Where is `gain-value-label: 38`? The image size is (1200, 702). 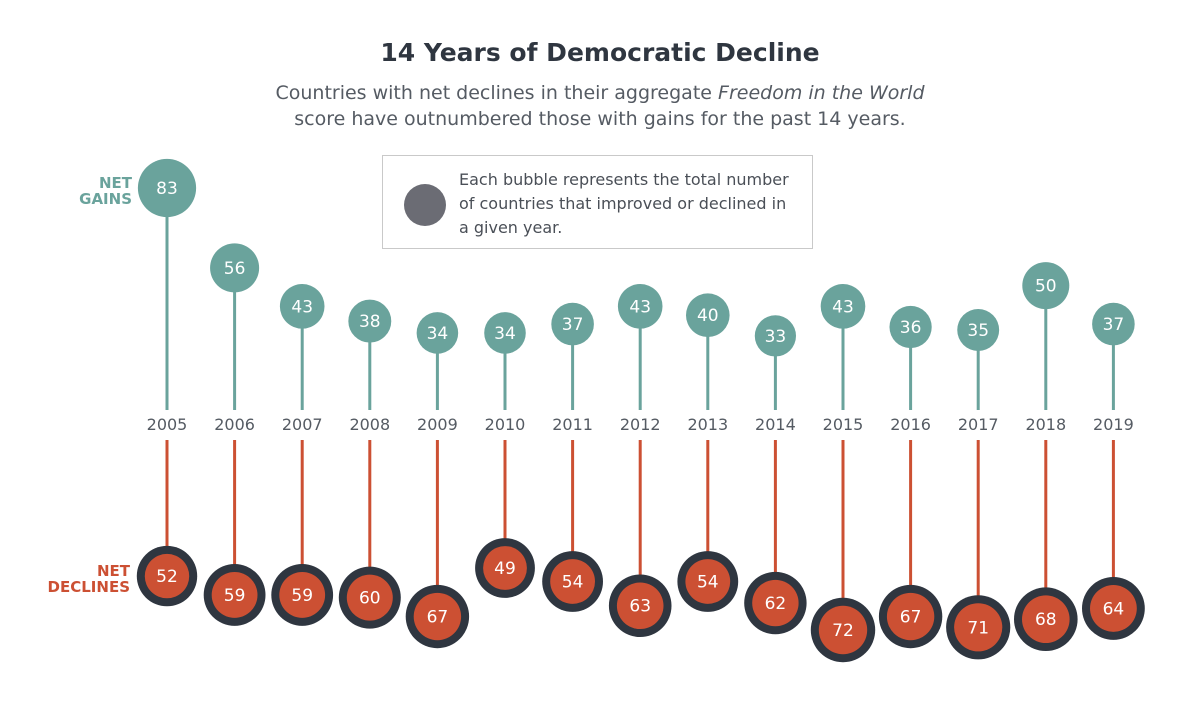
gain-value-label: 38 is located at coordinates (370, 322).